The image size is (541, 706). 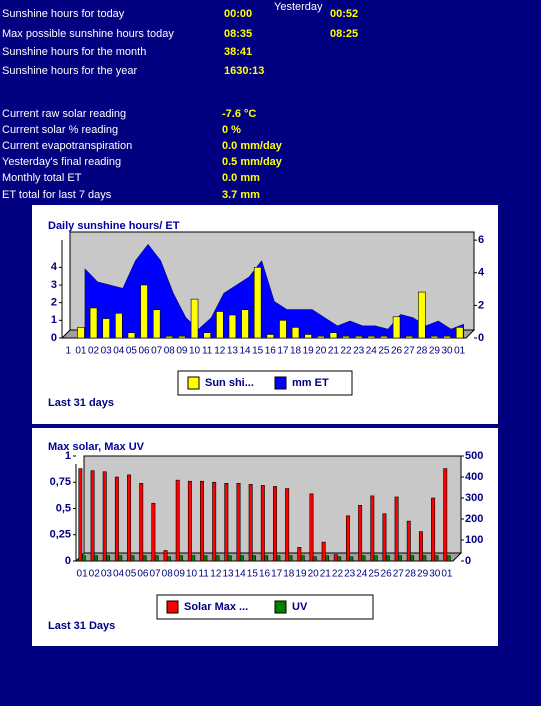 What do you see at coordinates (192, 574) in the screenshot?
I see `x-tick-label: 10` at bounding box center [192, 574].